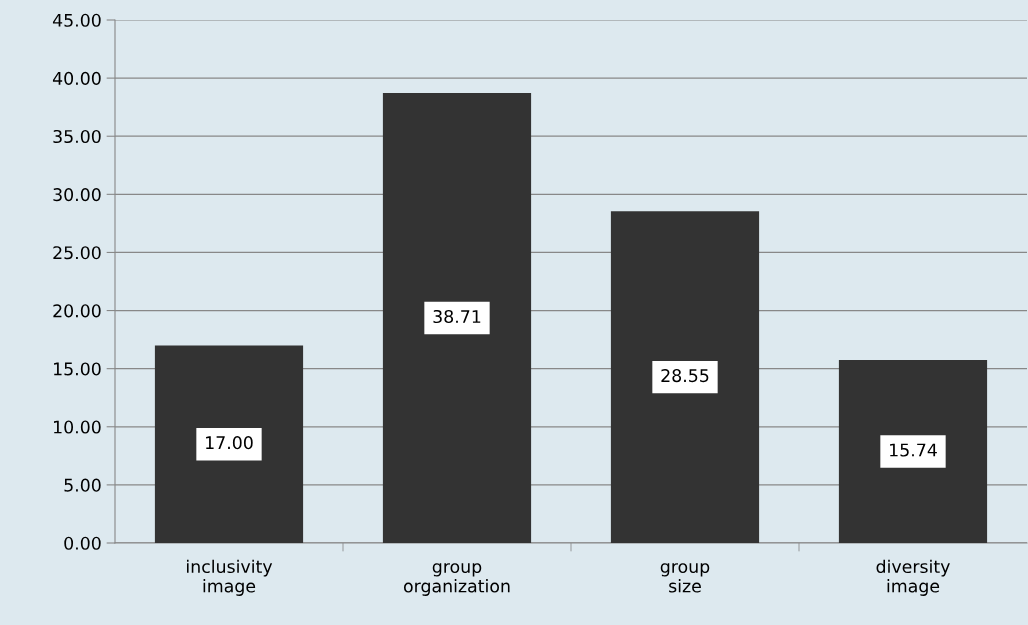 This screenshot has width=1028, height=625. I want to click on y-tick-label: 35.00, so click(77, 136).